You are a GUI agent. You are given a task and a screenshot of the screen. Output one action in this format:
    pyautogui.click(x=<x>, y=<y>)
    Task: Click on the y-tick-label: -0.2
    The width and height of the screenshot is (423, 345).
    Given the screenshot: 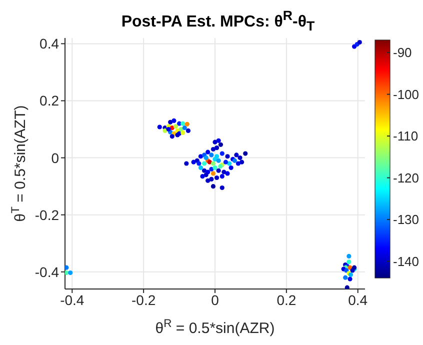 What is the action you would take?
    pyautogui.click(x=47, y=214)
    